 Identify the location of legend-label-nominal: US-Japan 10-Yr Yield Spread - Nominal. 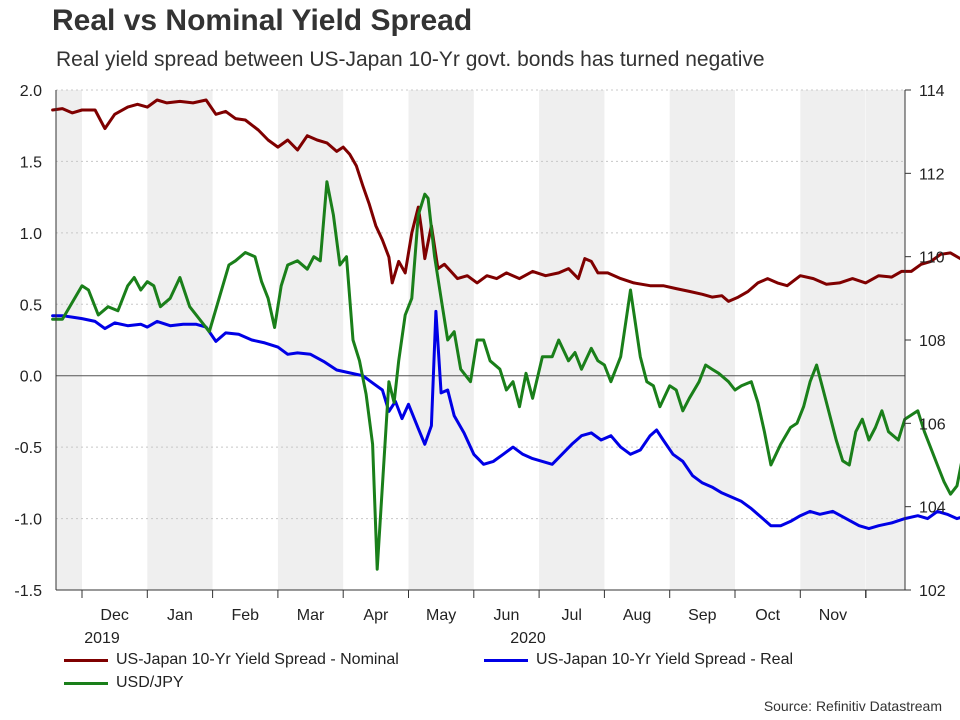
(257, 659).